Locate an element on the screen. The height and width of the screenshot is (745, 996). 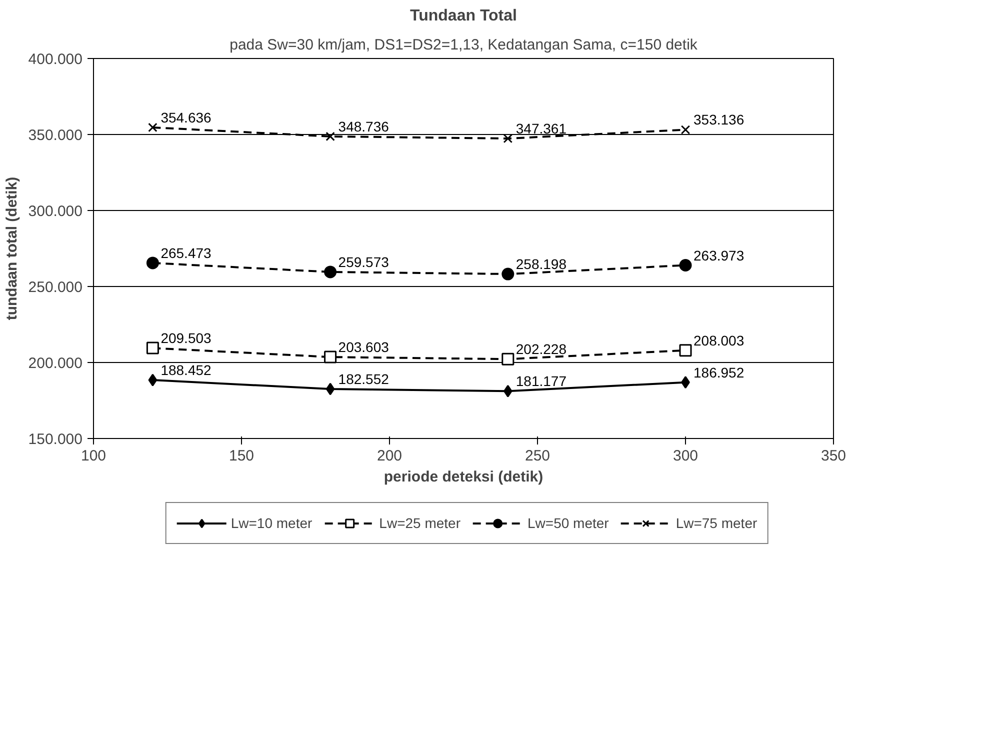
data-label: 265.473 is located at coordinates (186, 252).